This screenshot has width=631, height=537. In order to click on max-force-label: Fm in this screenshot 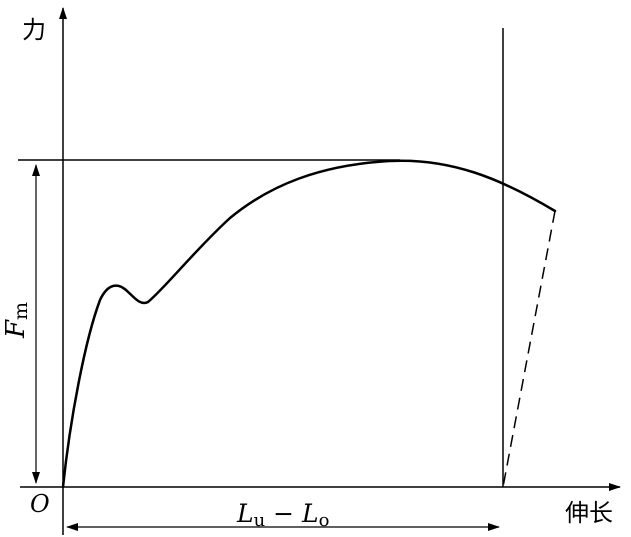, I will do `click(16, 320)`.